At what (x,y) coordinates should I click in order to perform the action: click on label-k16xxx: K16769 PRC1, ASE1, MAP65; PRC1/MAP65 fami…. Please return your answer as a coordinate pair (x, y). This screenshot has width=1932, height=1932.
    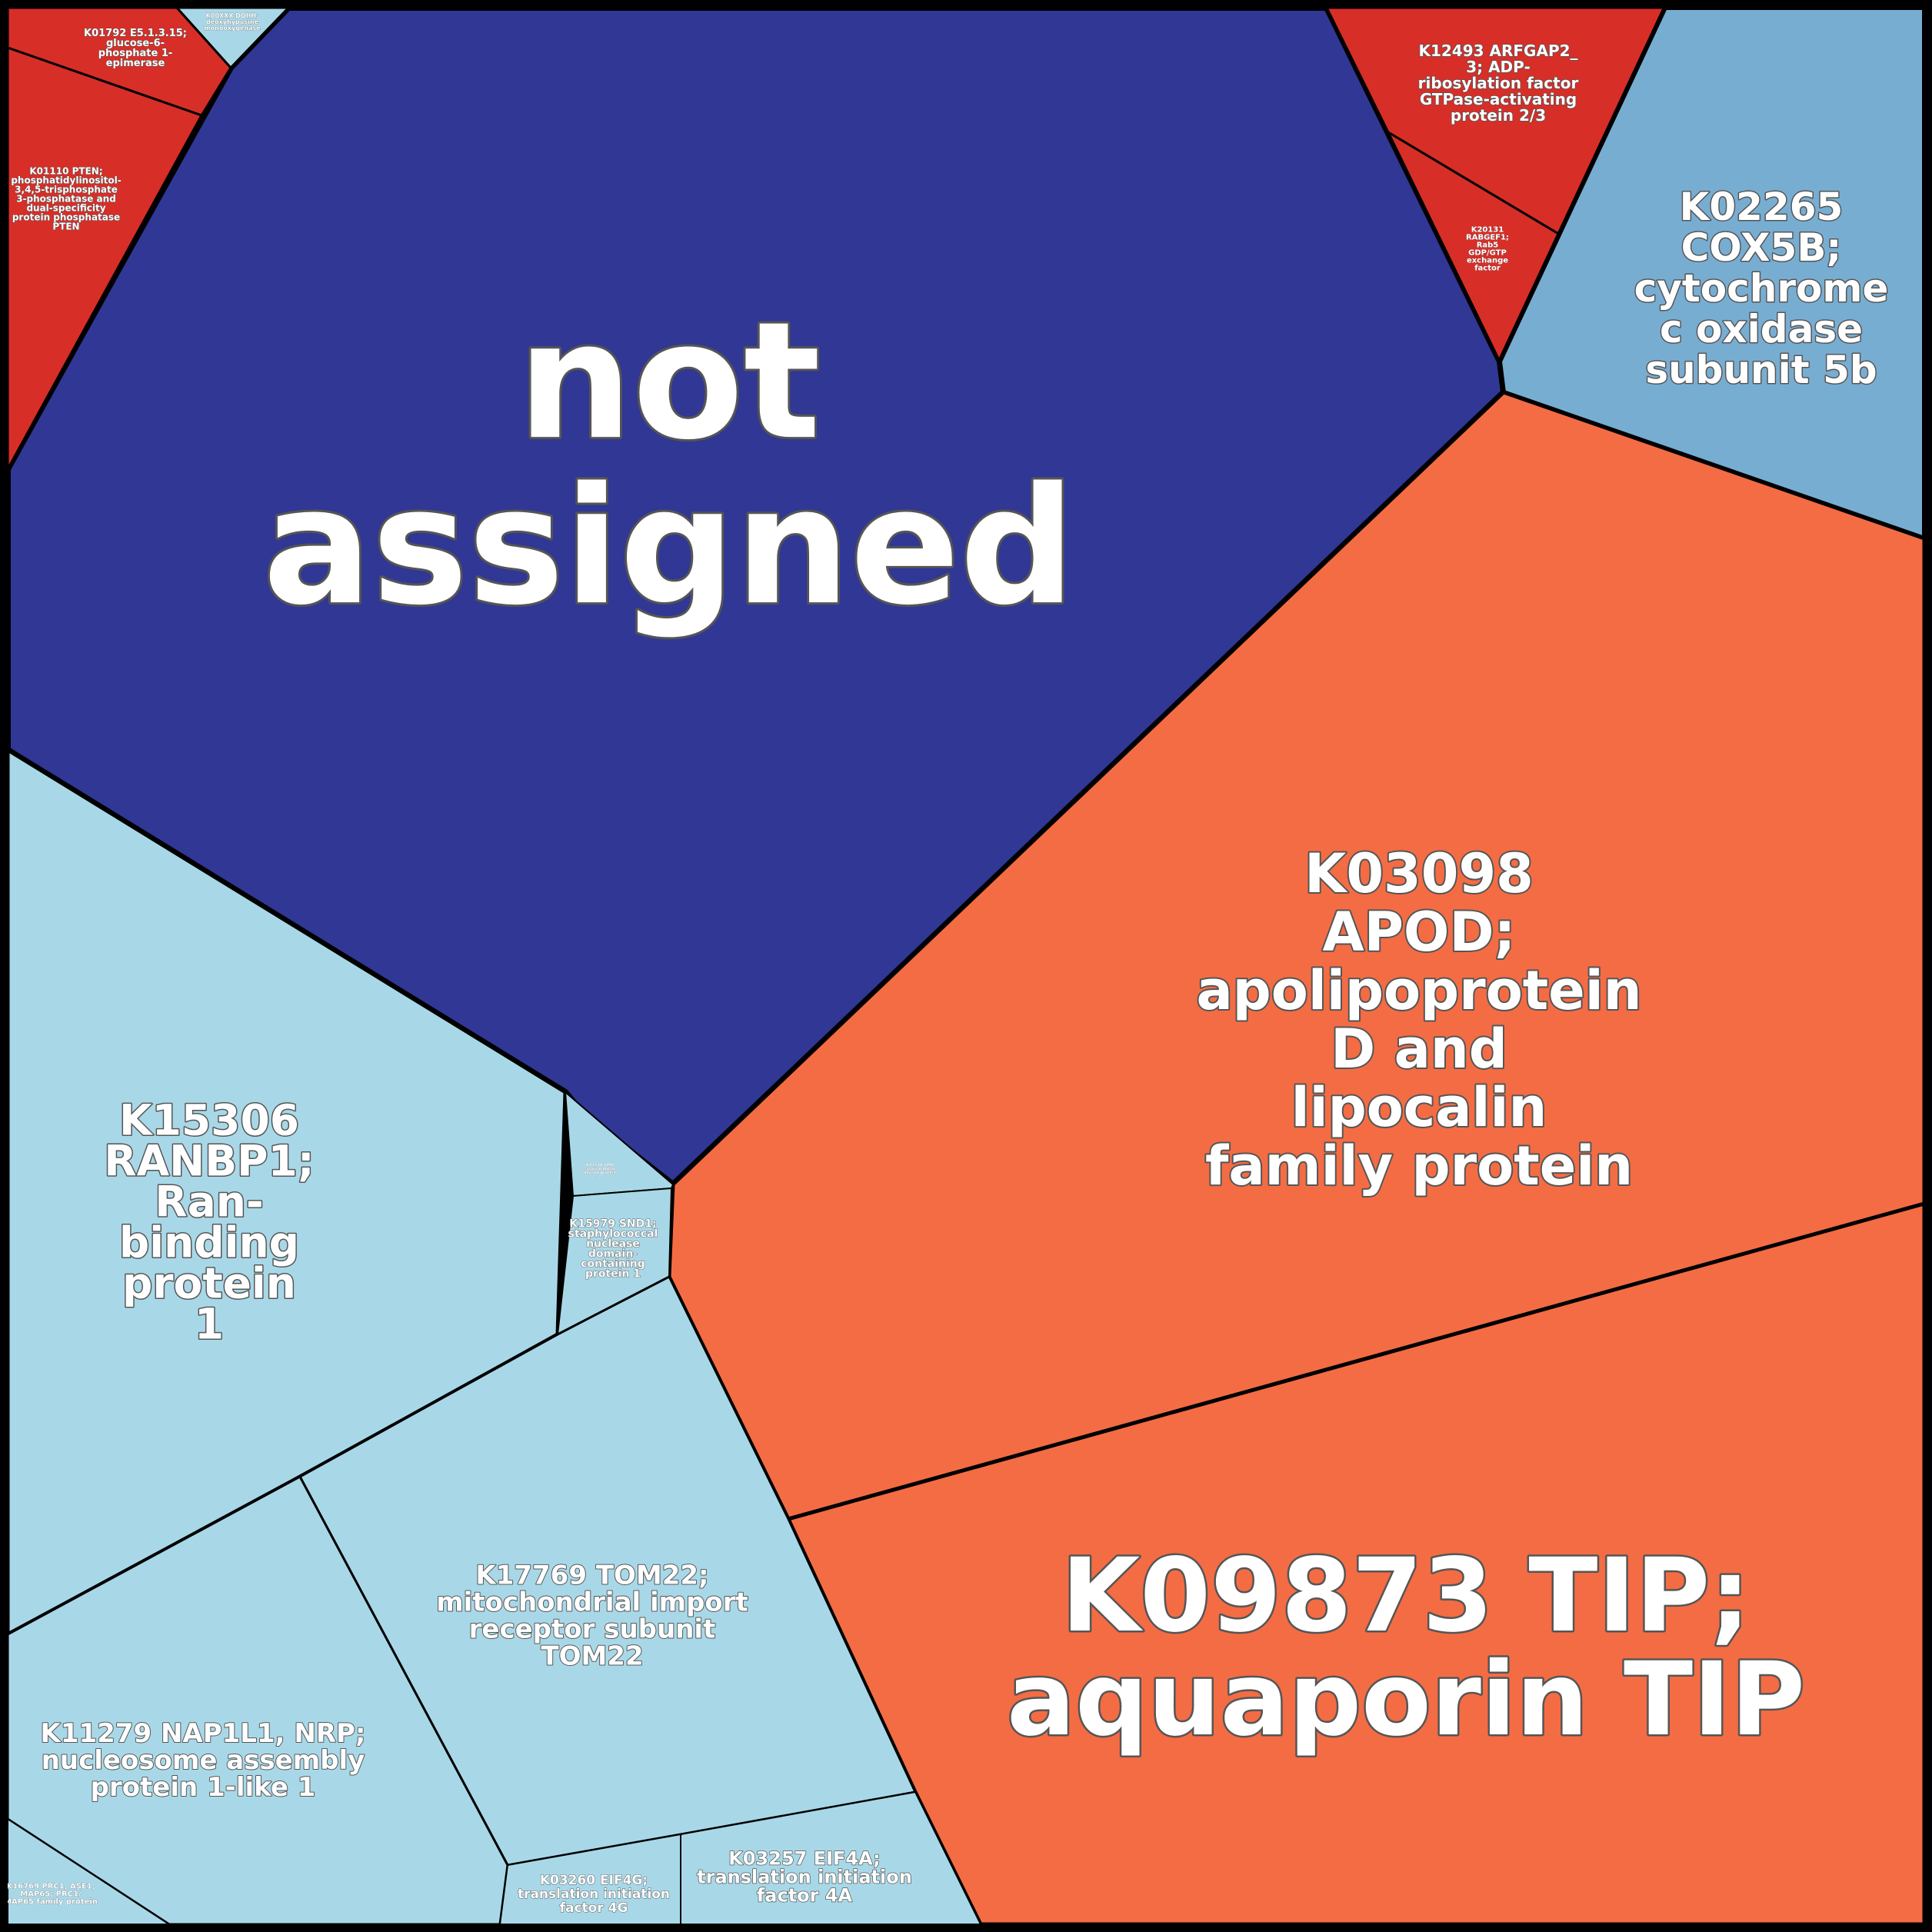
    Looking at the image, I should click on (51, 1895).